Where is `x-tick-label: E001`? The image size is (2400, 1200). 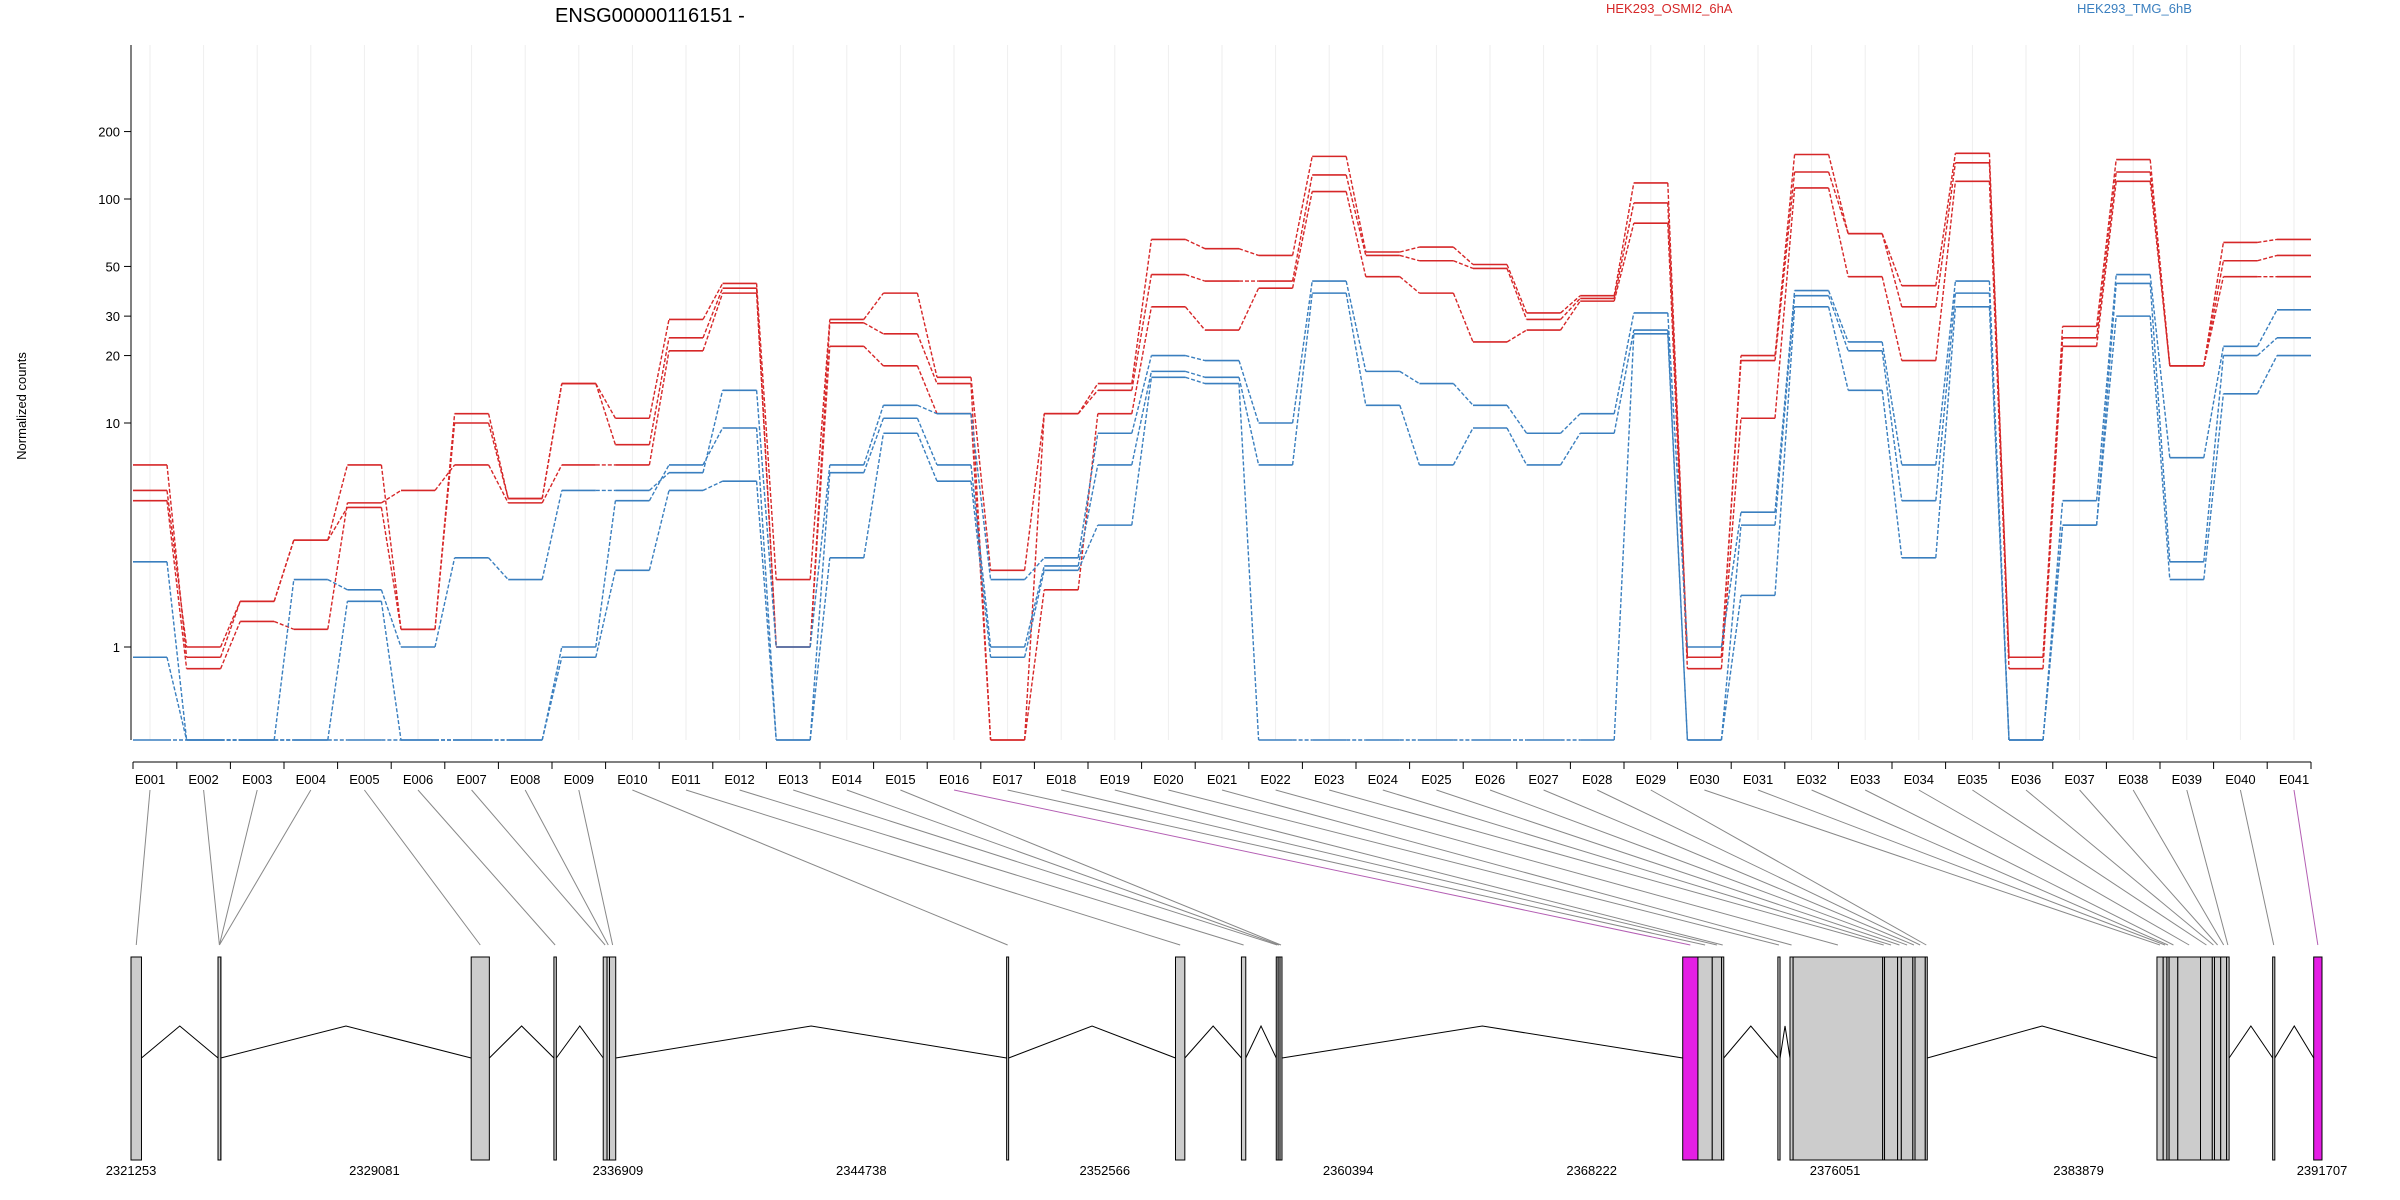 x-tick-label: E001 is located at coordinates (150, 779).